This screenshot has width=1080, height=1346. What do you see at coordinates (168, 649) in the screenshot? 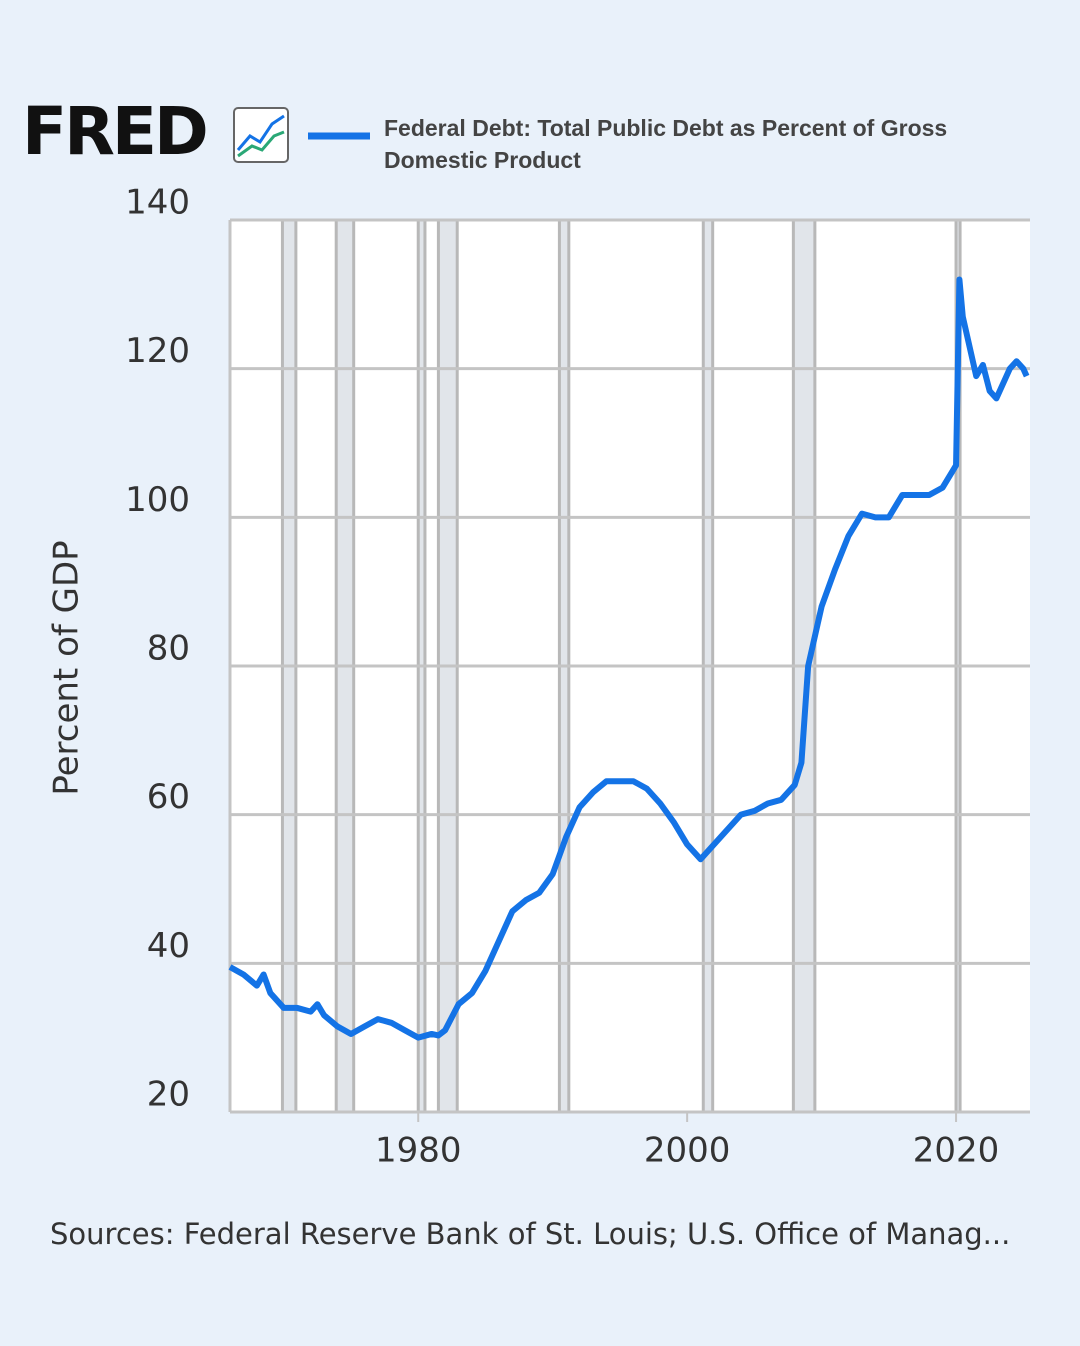
I see `y-tick-label: 80` at bounding box center [168, 649].